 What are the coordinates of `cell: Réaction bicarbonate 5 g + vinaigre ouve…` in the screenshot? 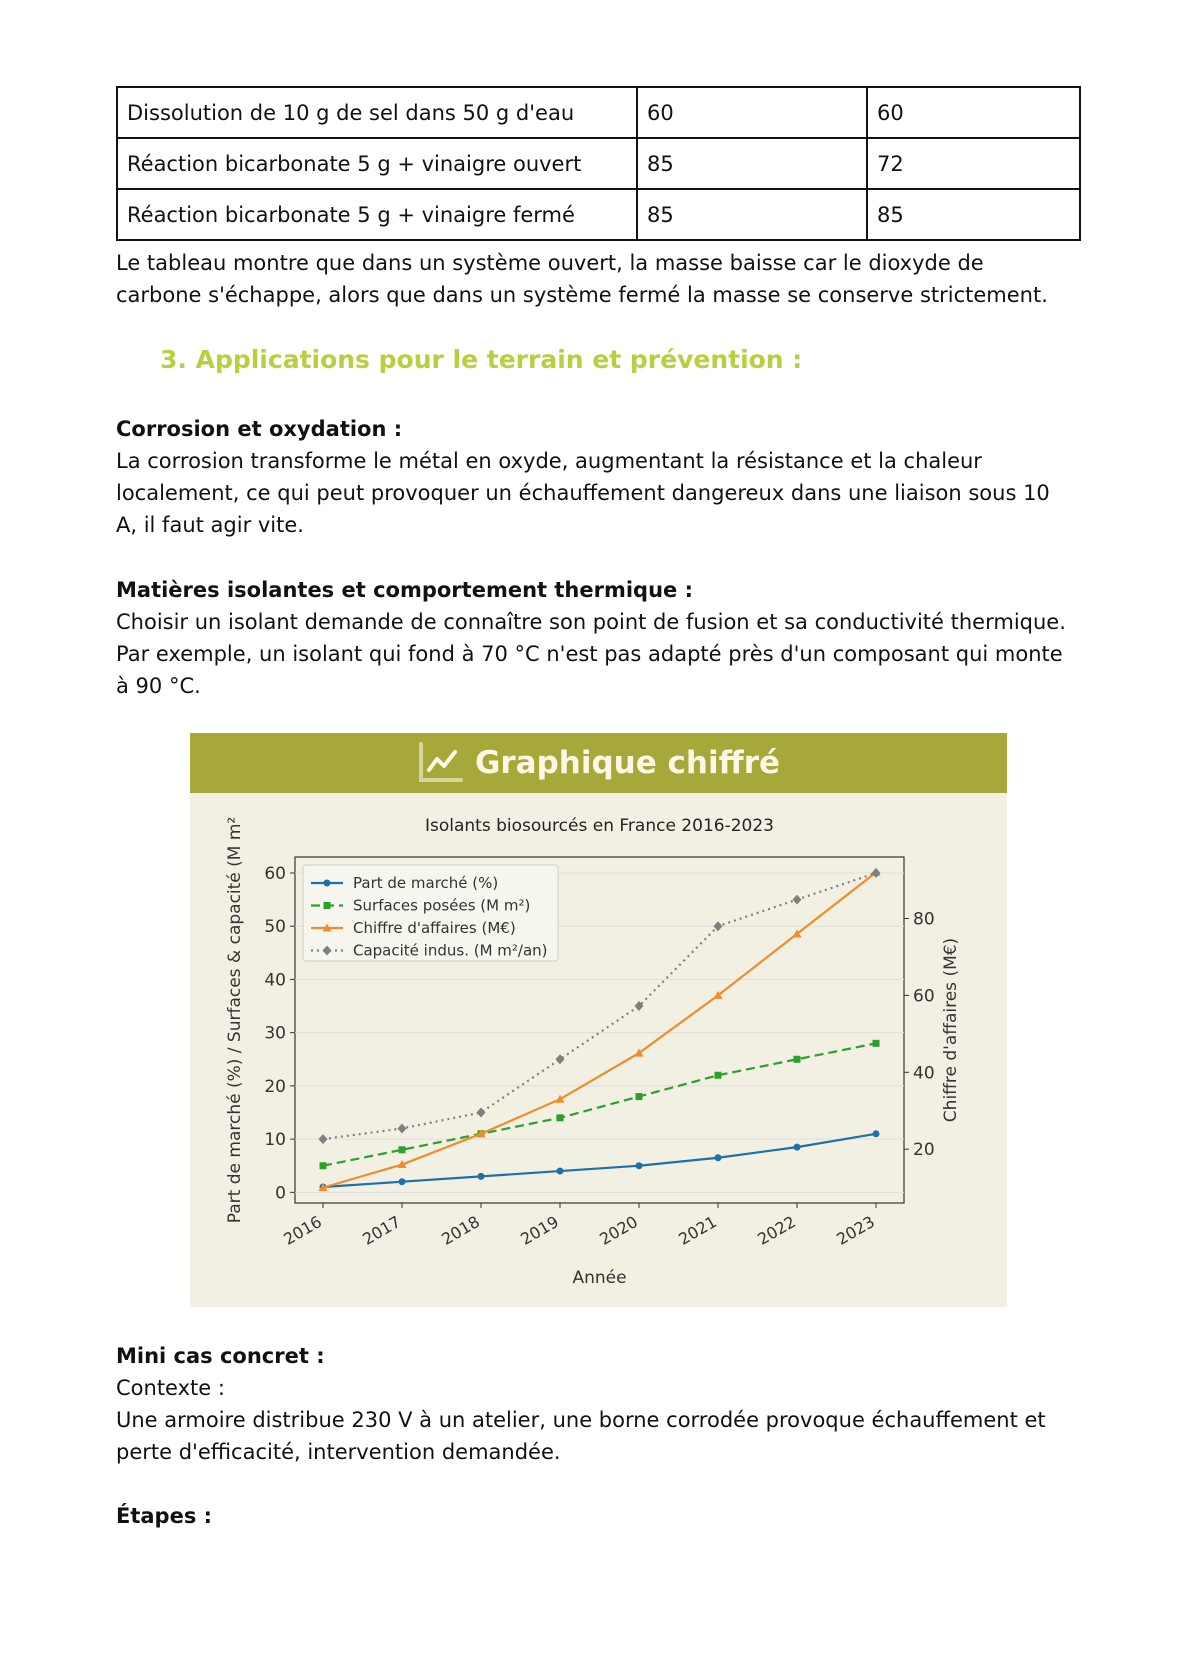 It's located at (377, 163).